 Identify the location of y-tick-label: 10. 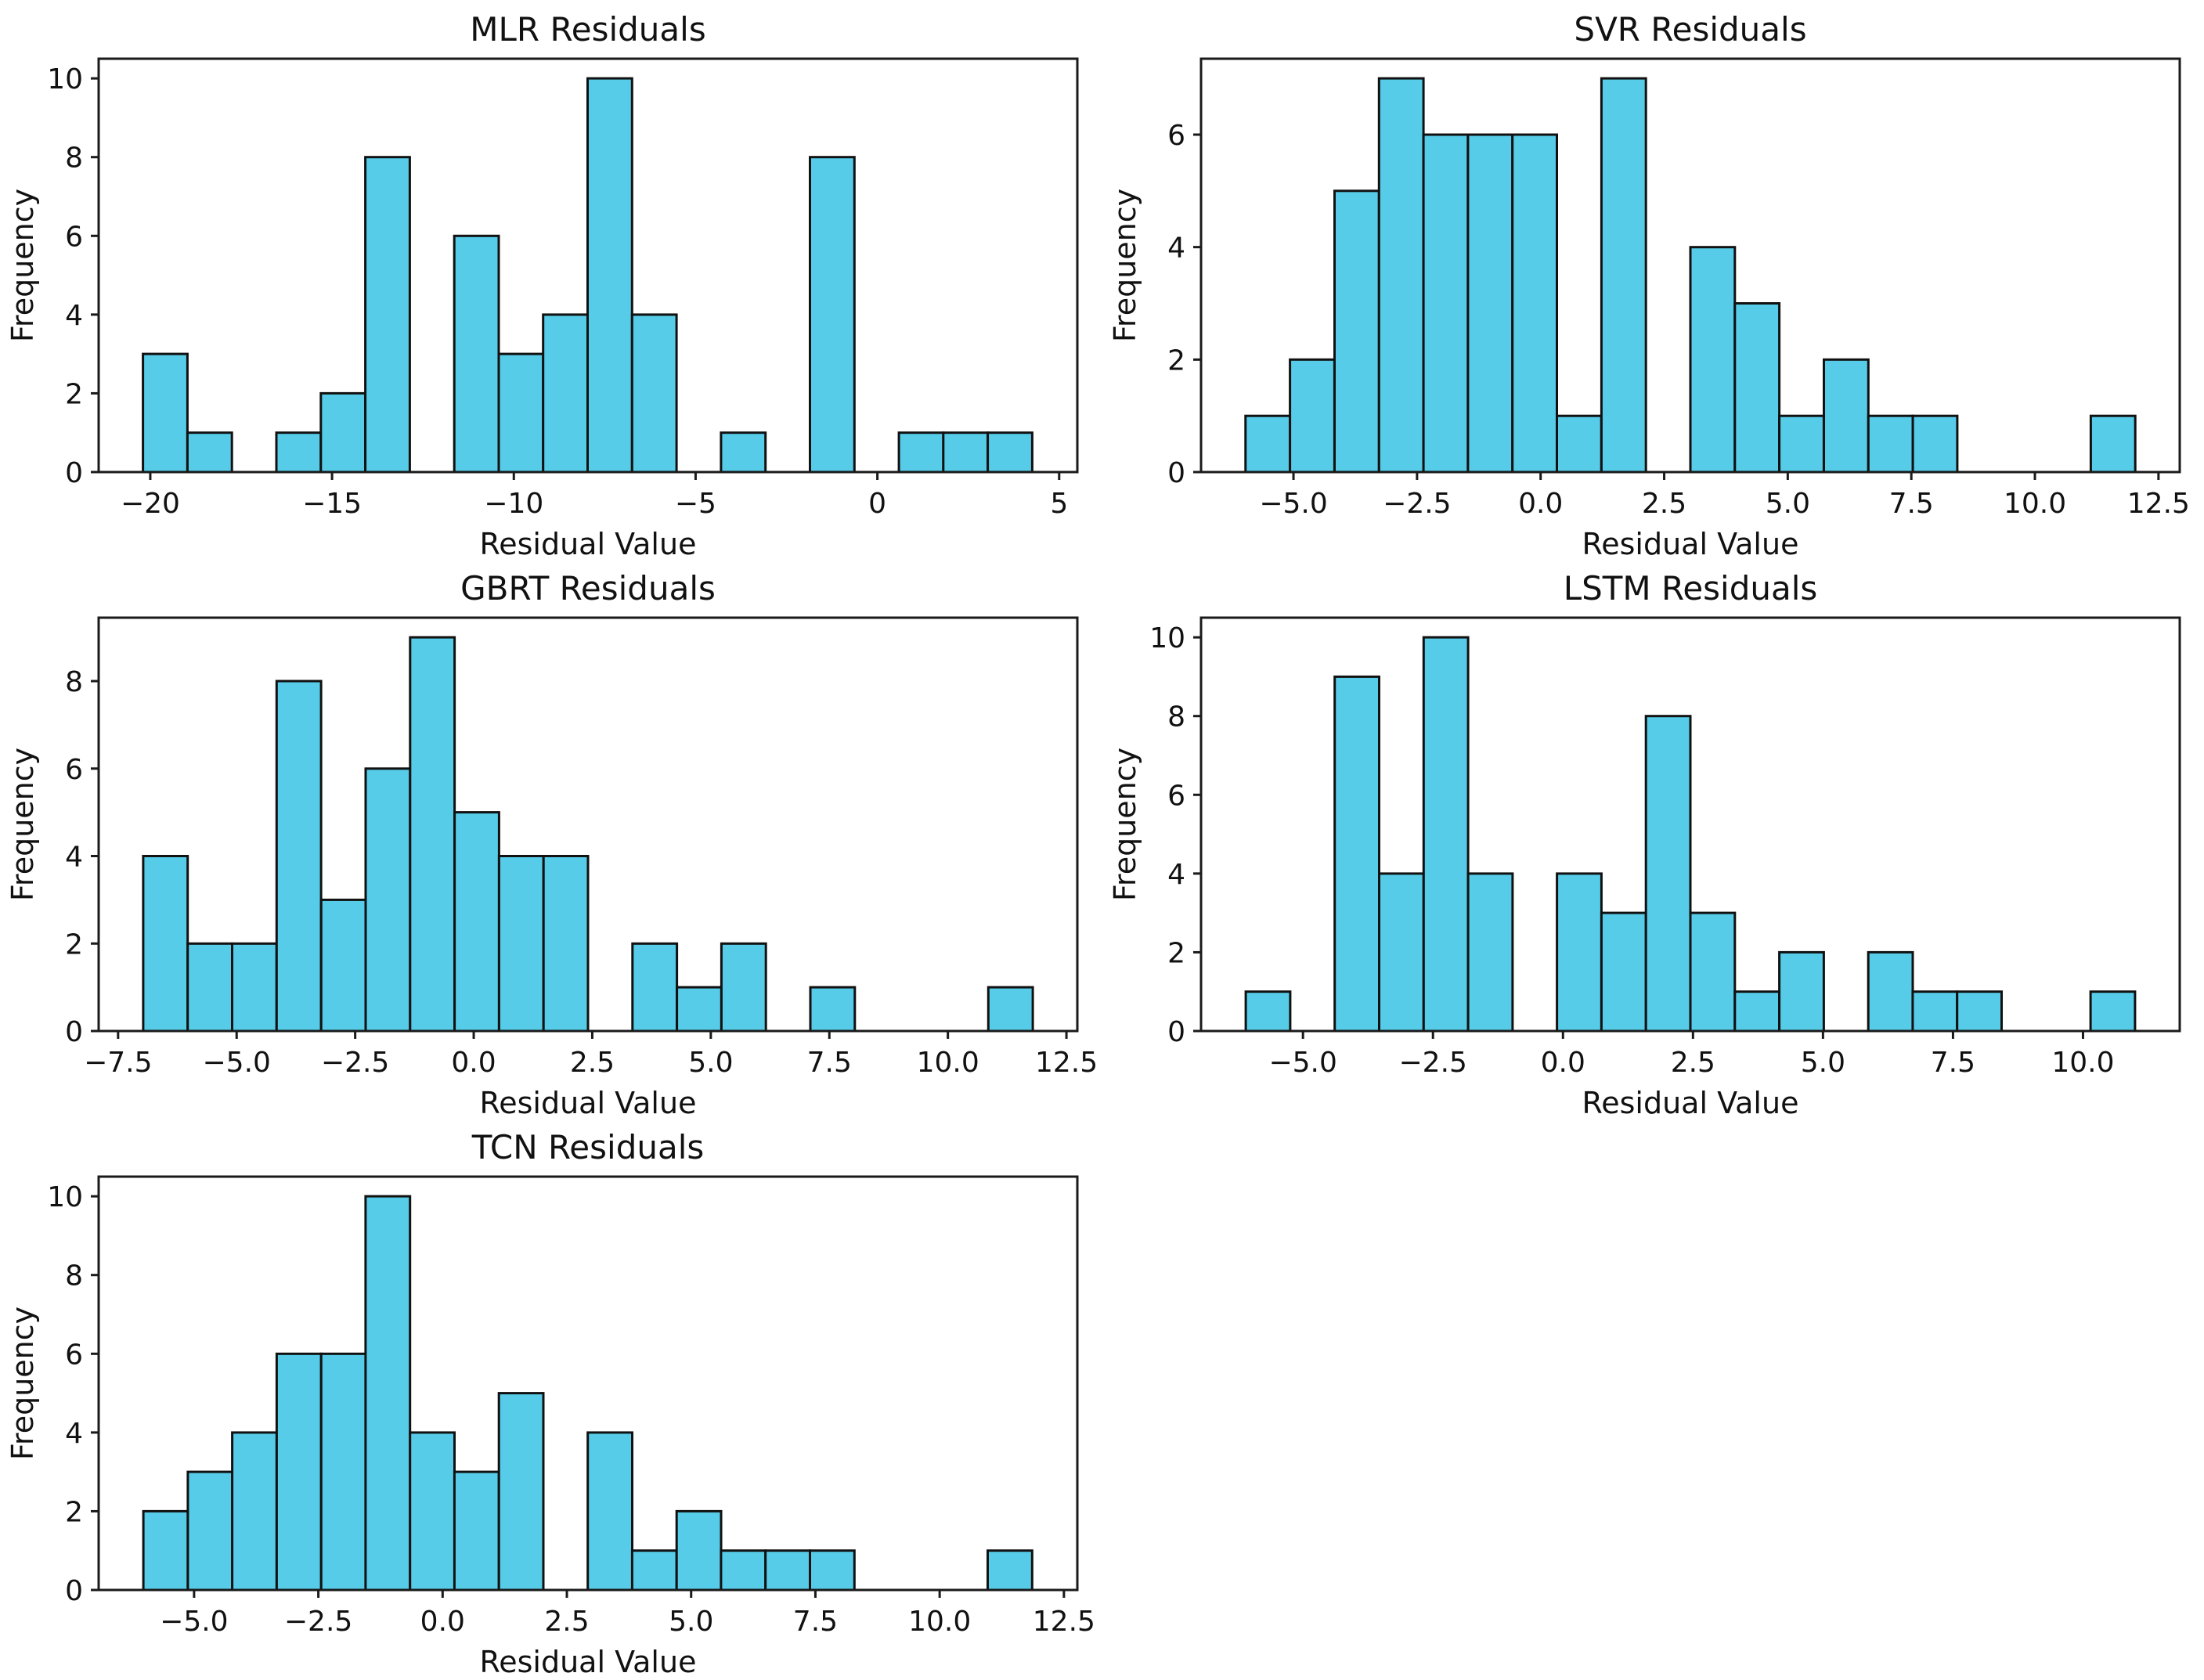
(65, 1197).